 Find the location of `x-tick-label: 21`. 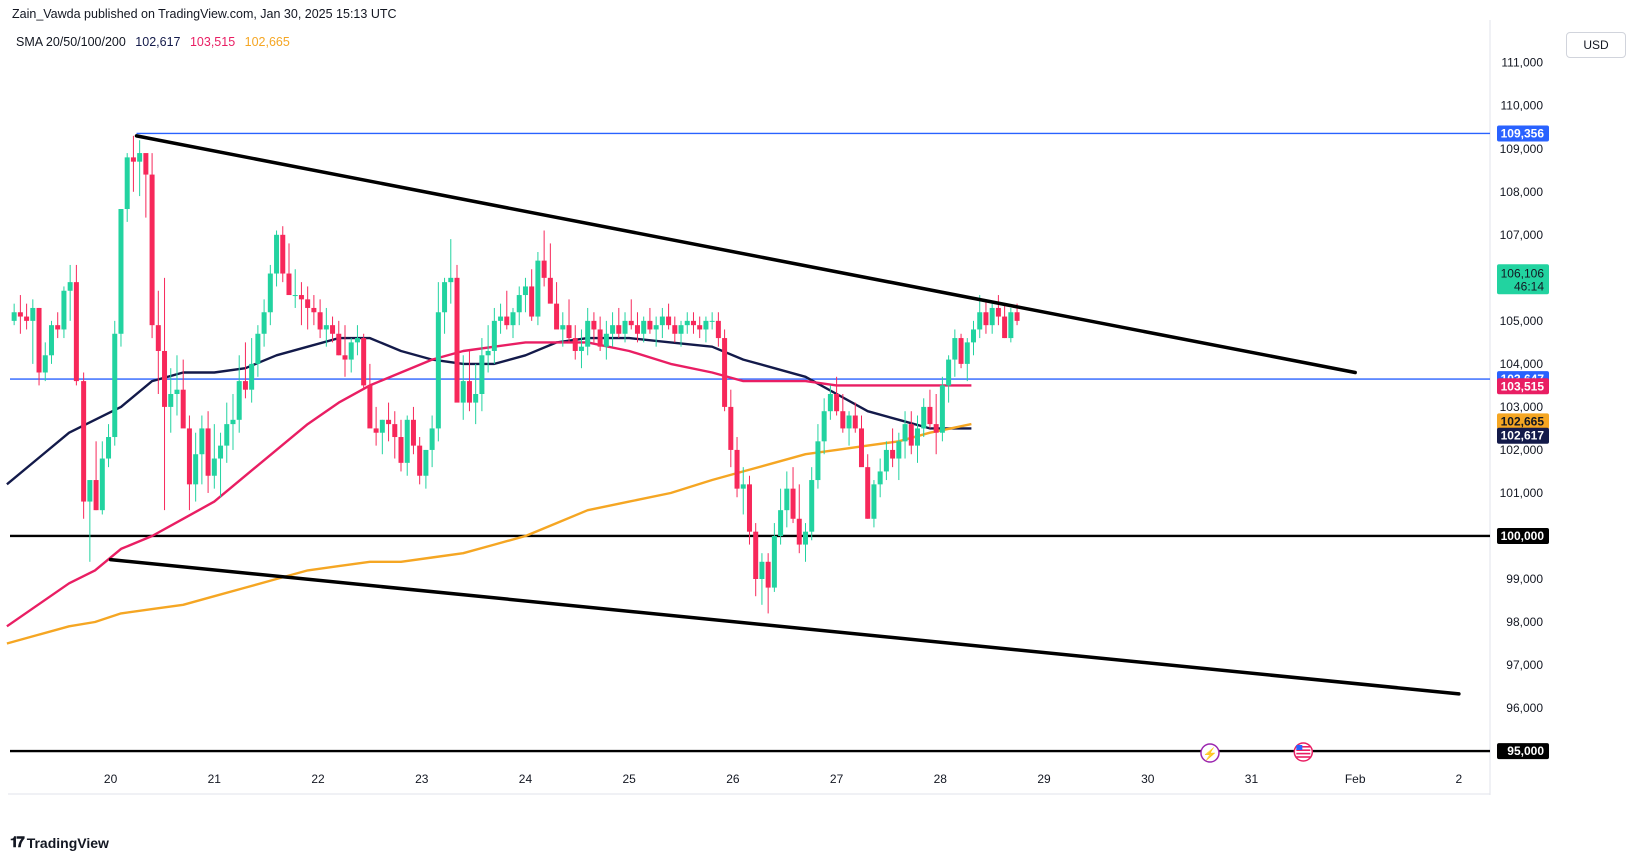

x-tick-label: 21 is located at coordinates (215, 779).